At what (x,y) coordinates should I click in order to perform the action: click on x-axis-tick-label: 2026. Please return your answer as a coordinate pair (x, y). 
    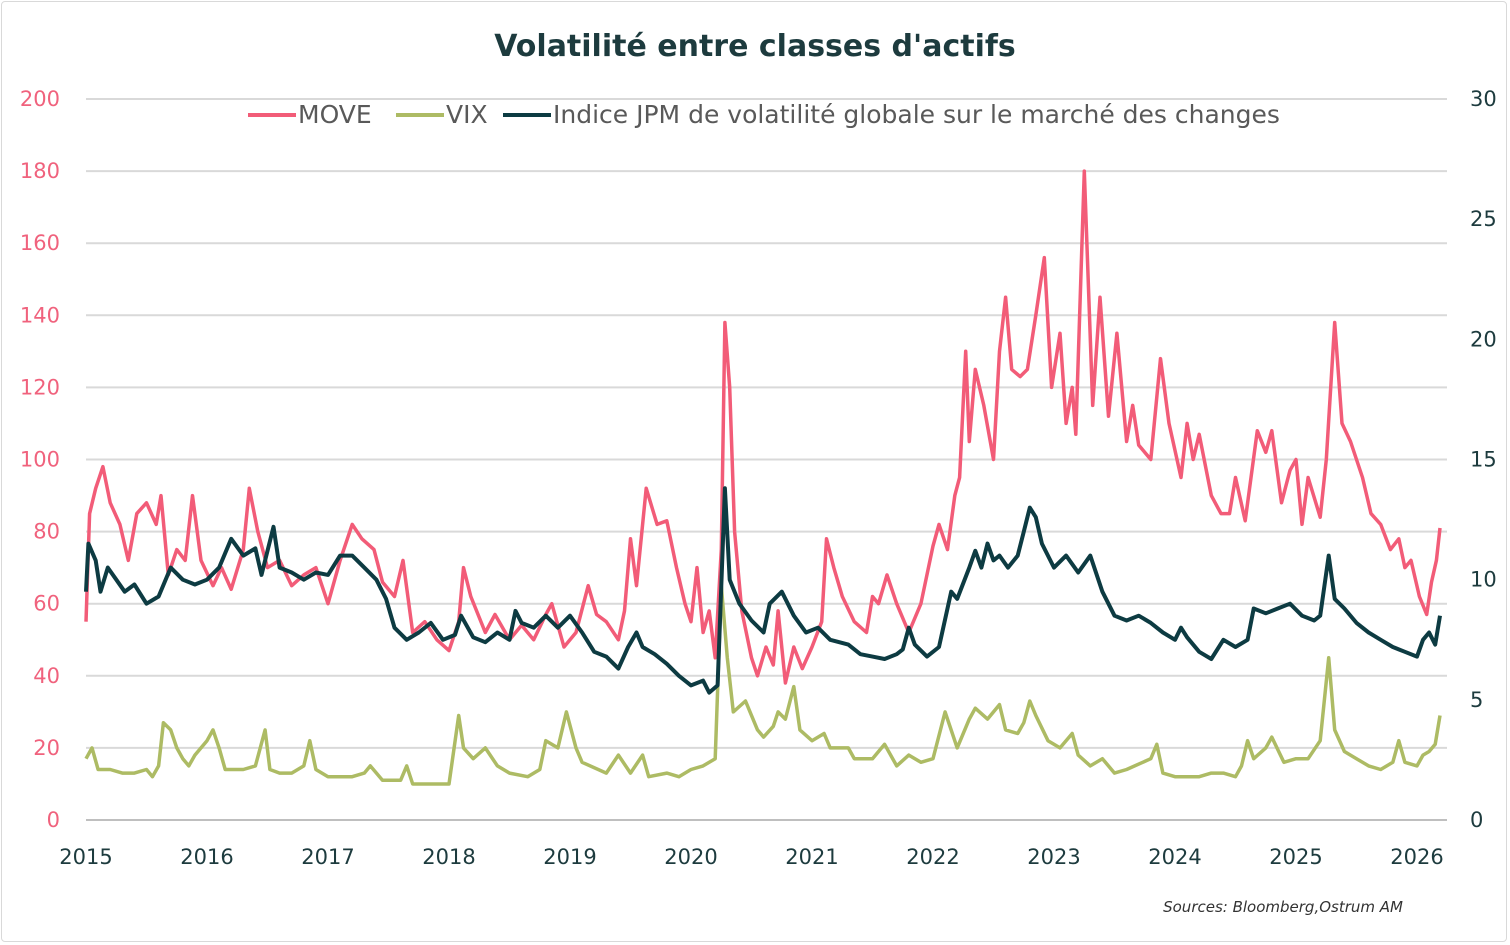
    Looking at the image, I should click on (1416, 857).